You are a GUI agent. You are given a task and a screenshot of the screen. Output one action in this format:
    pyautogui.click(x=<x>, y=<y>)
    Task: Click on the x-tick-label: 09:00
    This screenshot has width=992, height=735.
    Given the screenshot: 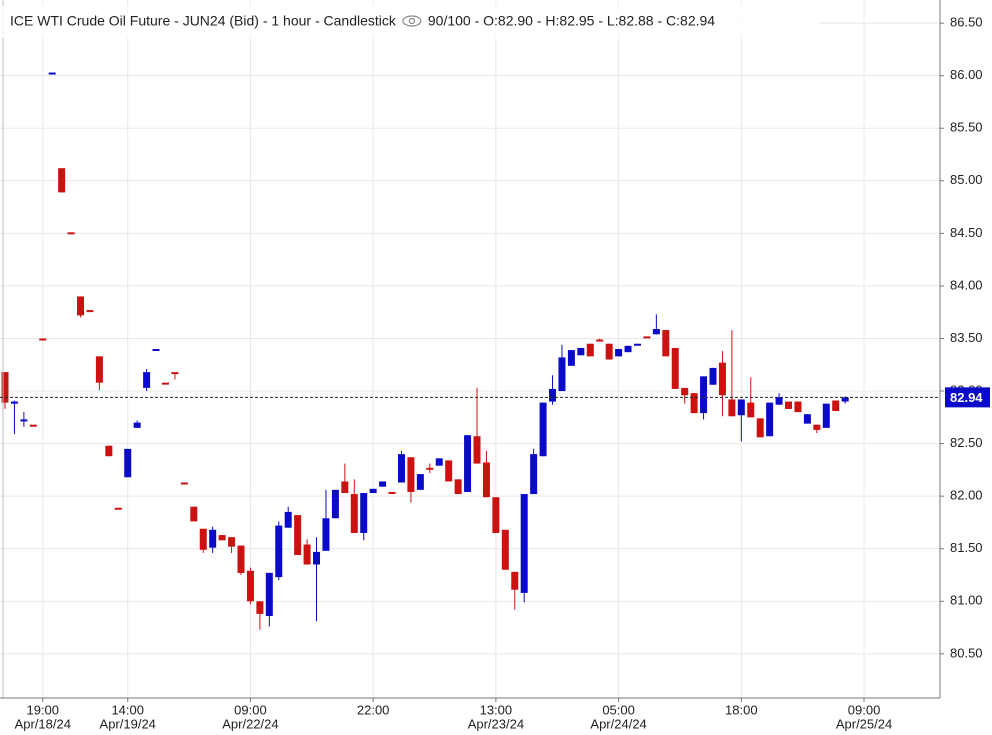 What is the action you would take?
    pyautogui.click(x=864, y=709)
    